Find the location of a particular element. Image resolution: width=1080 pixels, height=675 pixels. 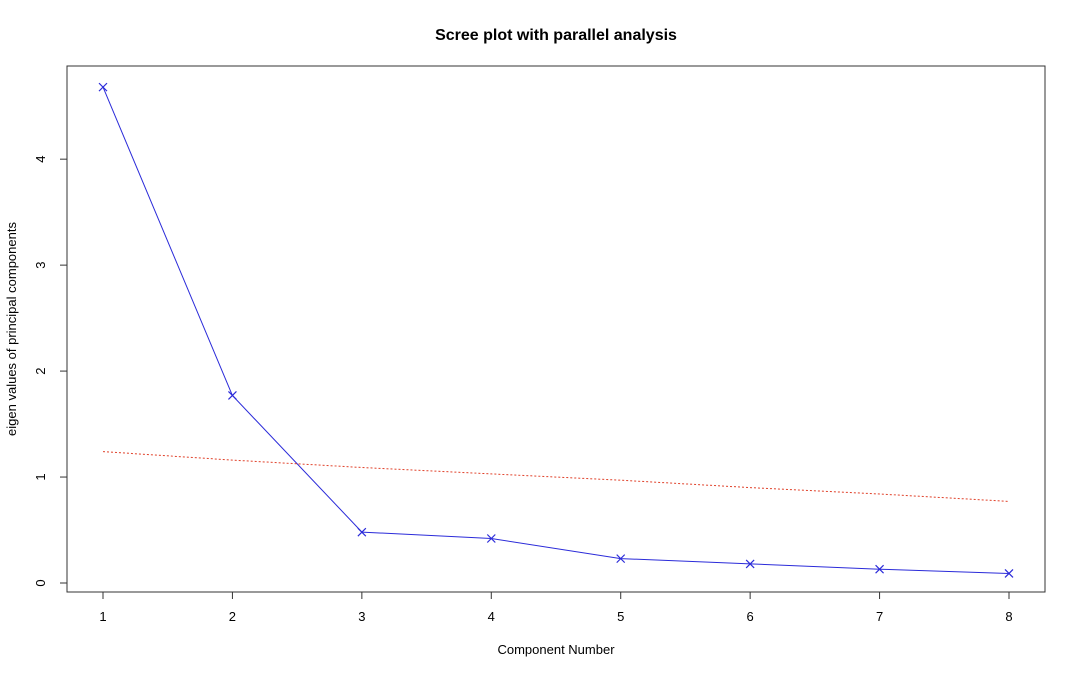

series-line is located at coordinates (556, 476).